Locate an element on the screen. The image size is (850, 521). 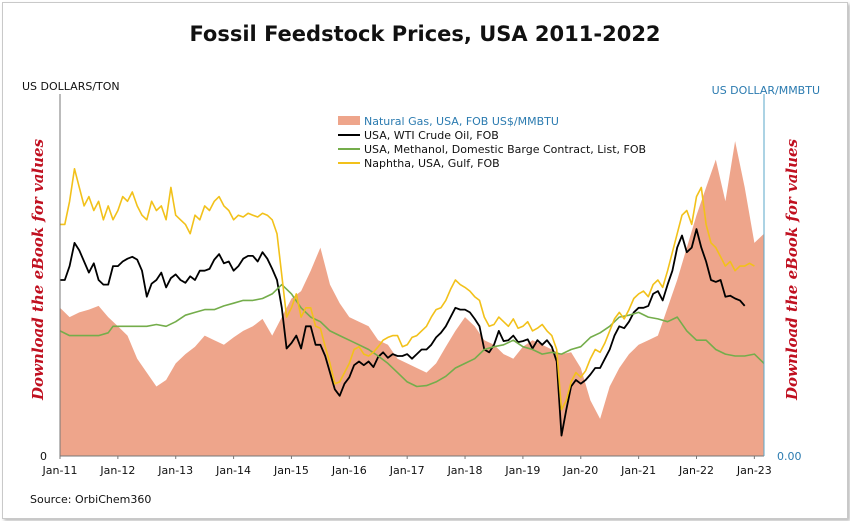
x-tick-label: Jan-11 is located at coordinates (60, 470).